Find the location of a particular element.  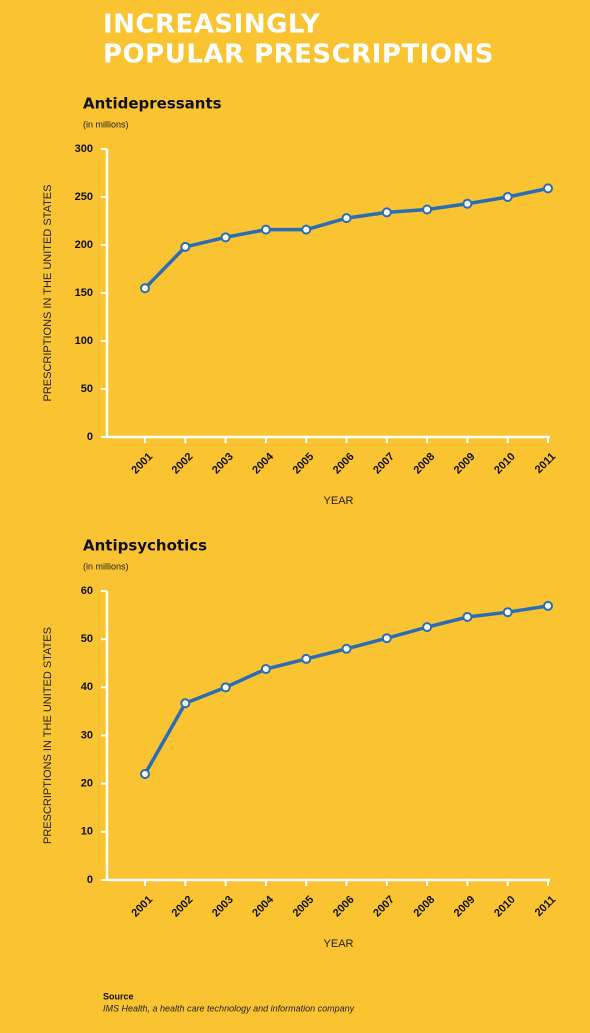

y-tick-label: 10 is located at coordinates (87, 832).